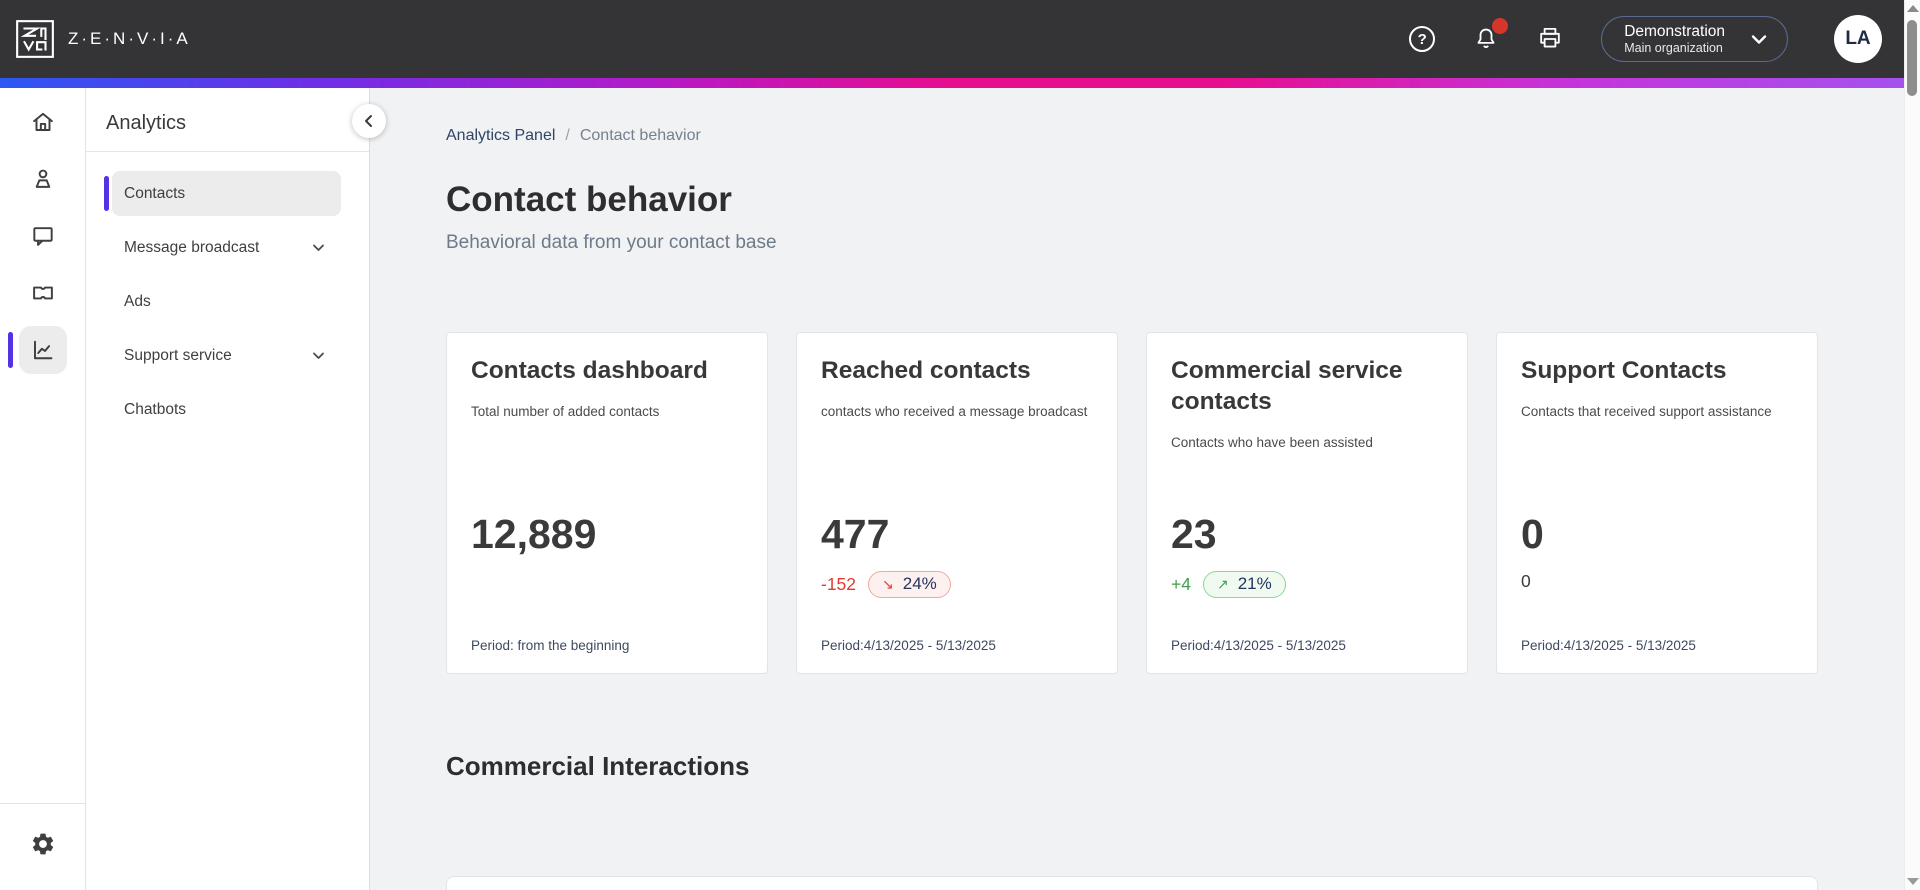 The width and height of the screenshot is (1920, 890). Describe the element at coordinates (1912, 881) in the screenshot. I see `scrollbar-down-arrow` at that location.